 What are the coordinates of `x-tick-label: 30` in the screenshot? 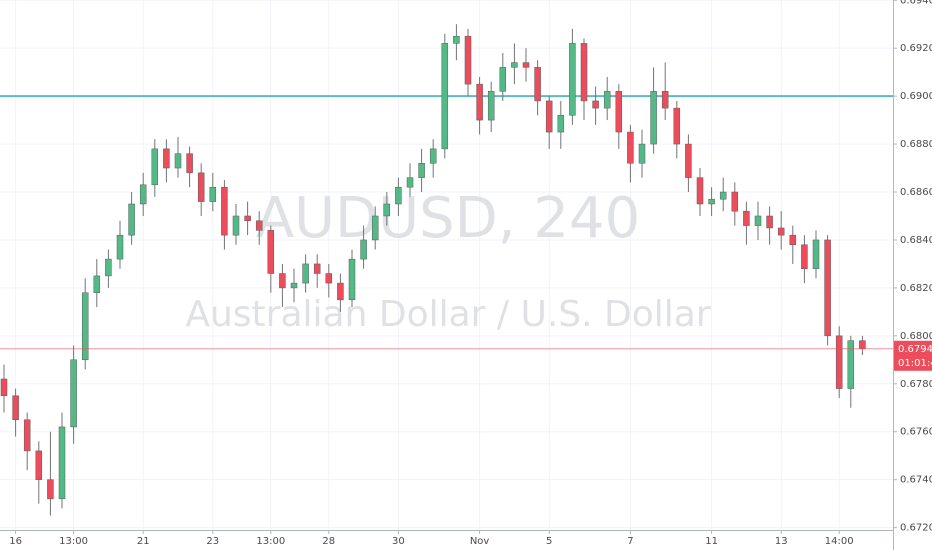 It's located at (398, 541).